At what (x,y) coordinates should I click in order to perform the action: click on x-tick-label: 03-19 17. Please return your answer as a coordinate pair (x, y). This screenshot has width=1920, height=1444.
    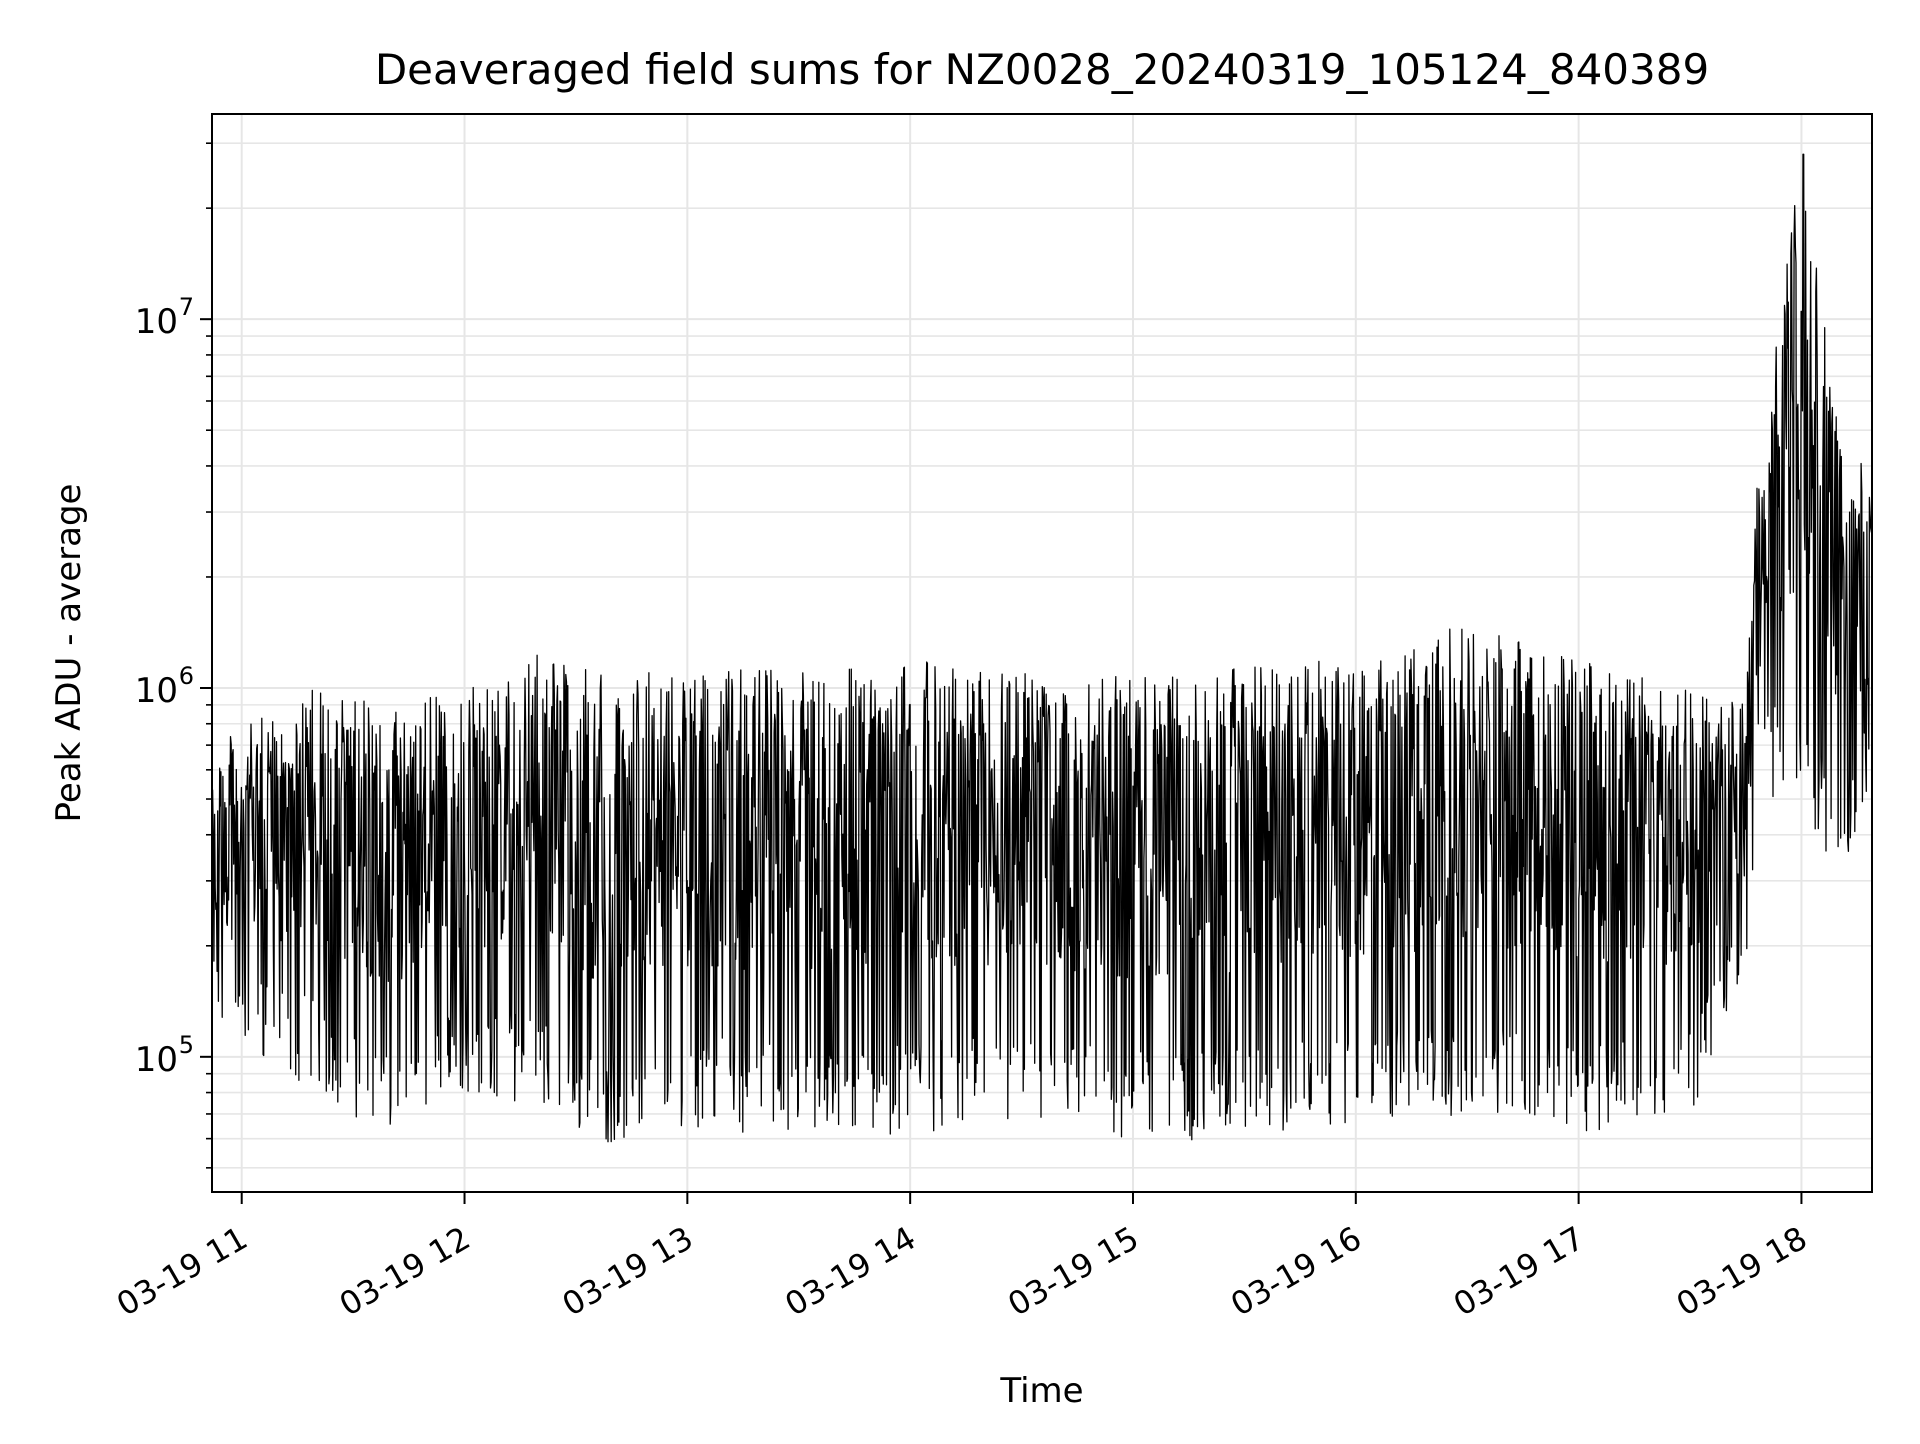
    Looking at the image, I should click on (1519, 1271).